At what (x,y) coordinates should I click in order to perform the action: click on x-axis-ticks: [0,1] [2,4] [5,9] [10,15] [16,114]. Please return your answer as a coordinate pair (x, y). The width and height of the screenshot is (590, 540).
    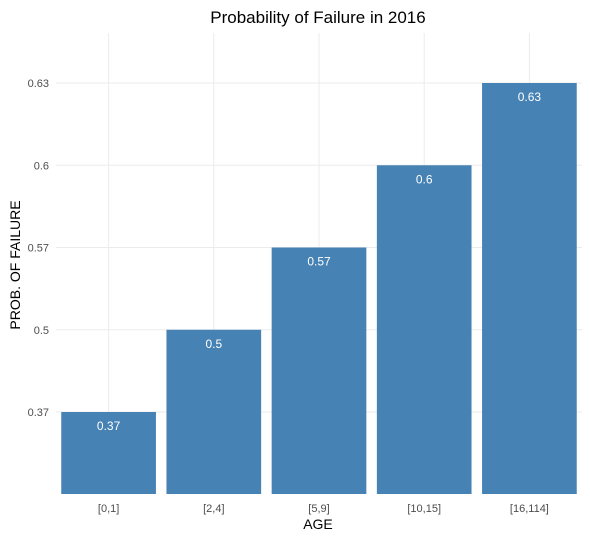
    Looking at the image, I should click on (323, 509).